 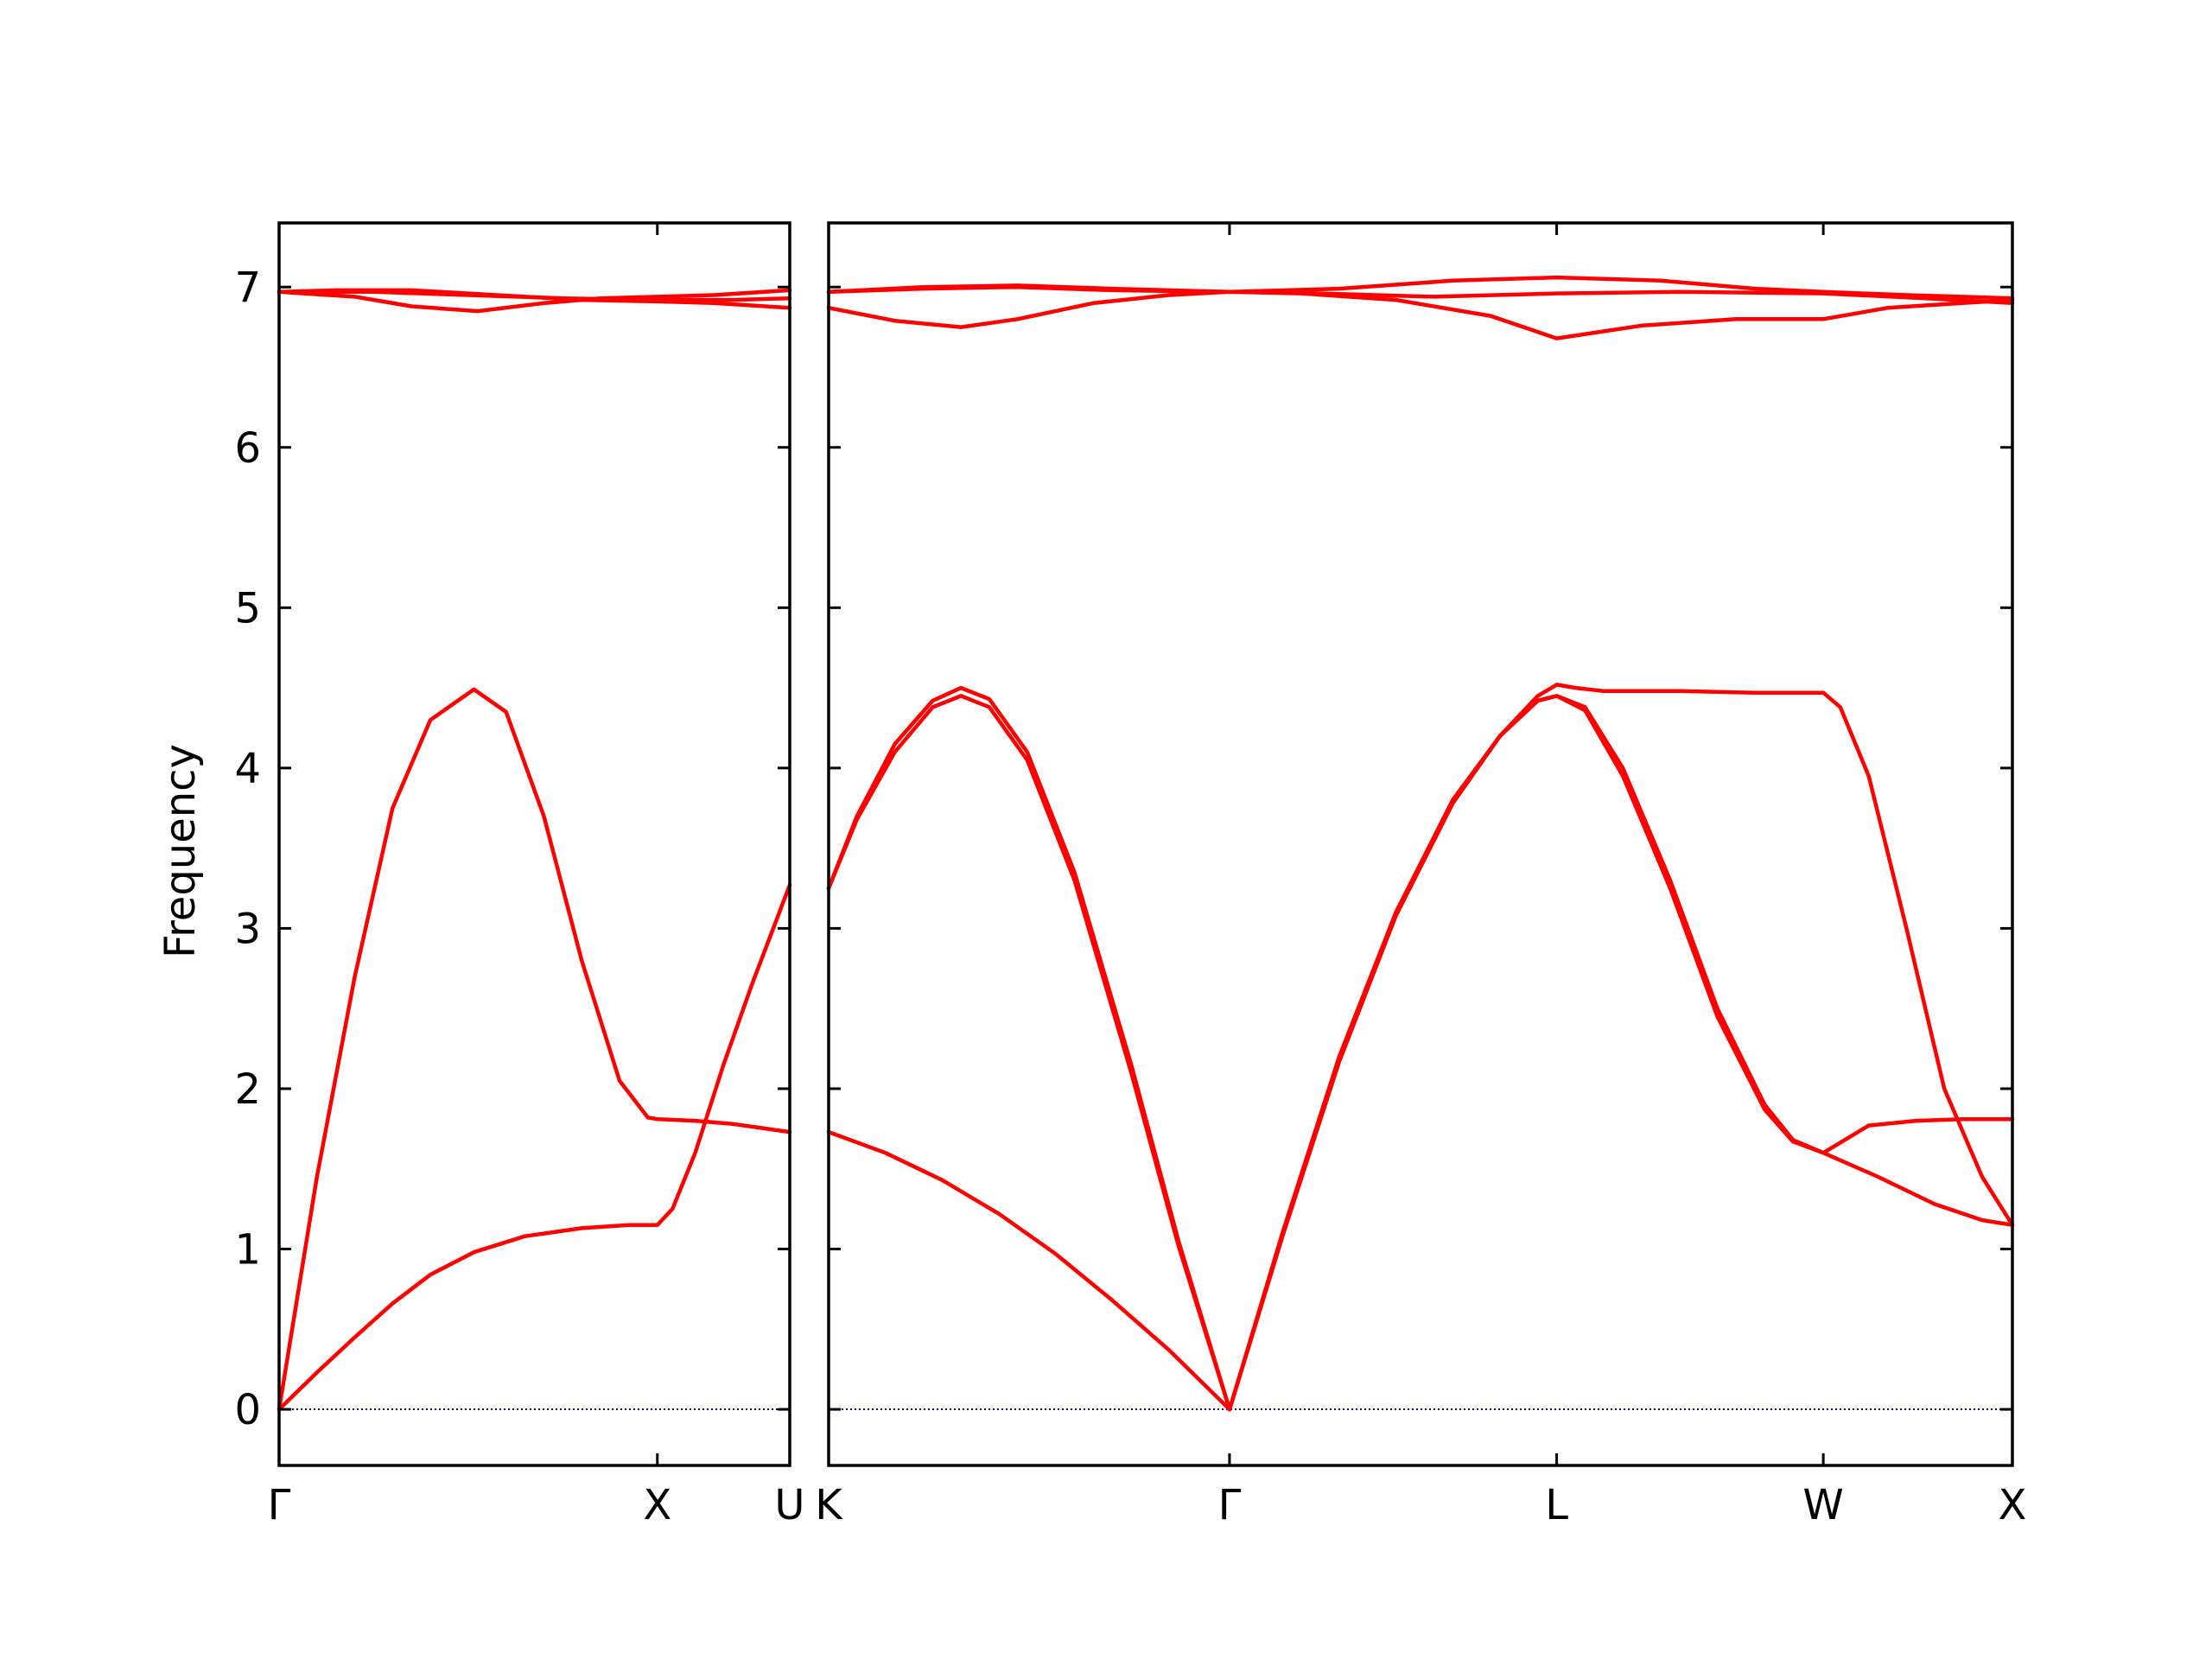 What do you see at coordinates (789, 1505) in the screenshot?
I see `x-tick-label: U` at bounding box center [789, 1505].